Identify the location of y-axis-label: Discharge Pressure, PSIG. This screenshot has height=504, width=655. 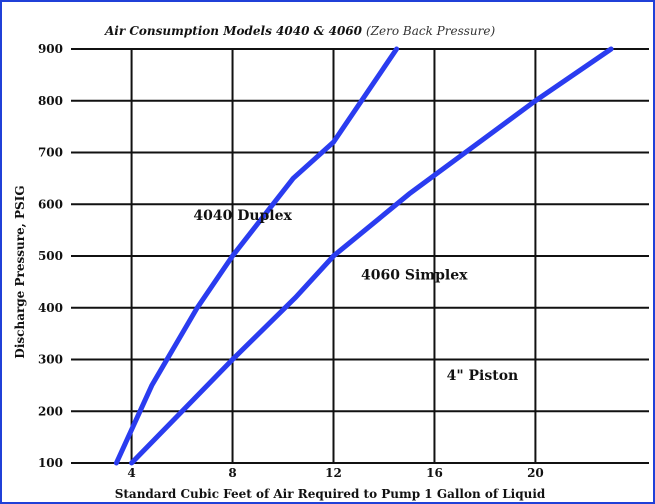
(20, 271).